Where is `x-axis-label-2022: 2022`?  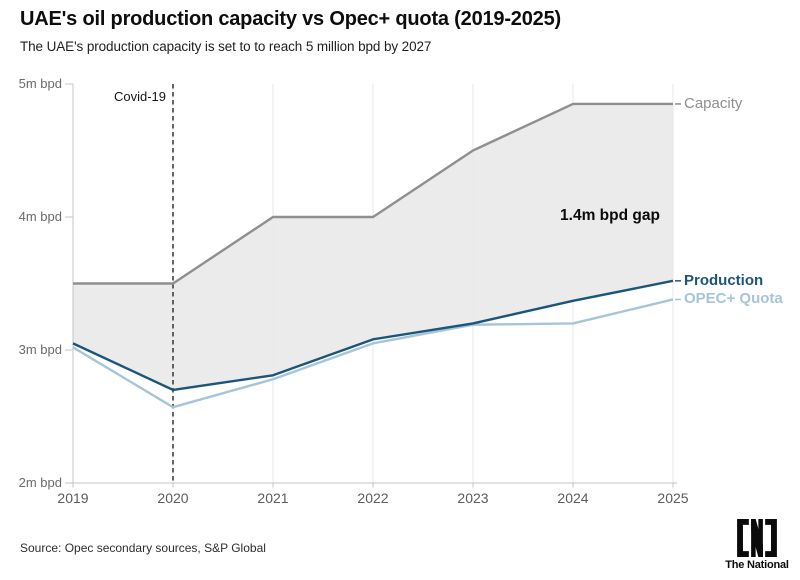
x-axis-label-2022: 2022 is located at coordinates (373, 498).